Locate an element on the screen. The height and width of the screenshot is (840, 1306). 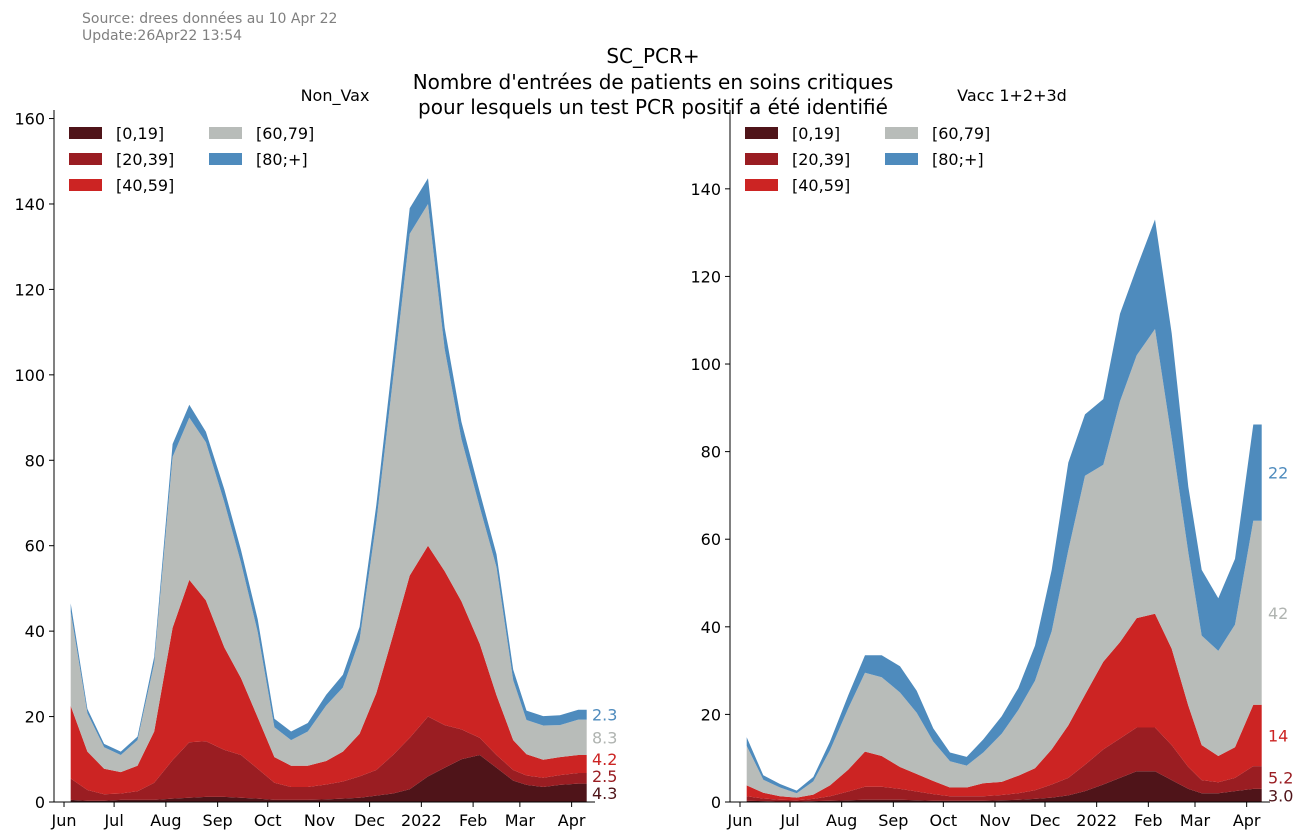
update-text: Update:26Apr22 13:54 is located at coordinates (162, 36).